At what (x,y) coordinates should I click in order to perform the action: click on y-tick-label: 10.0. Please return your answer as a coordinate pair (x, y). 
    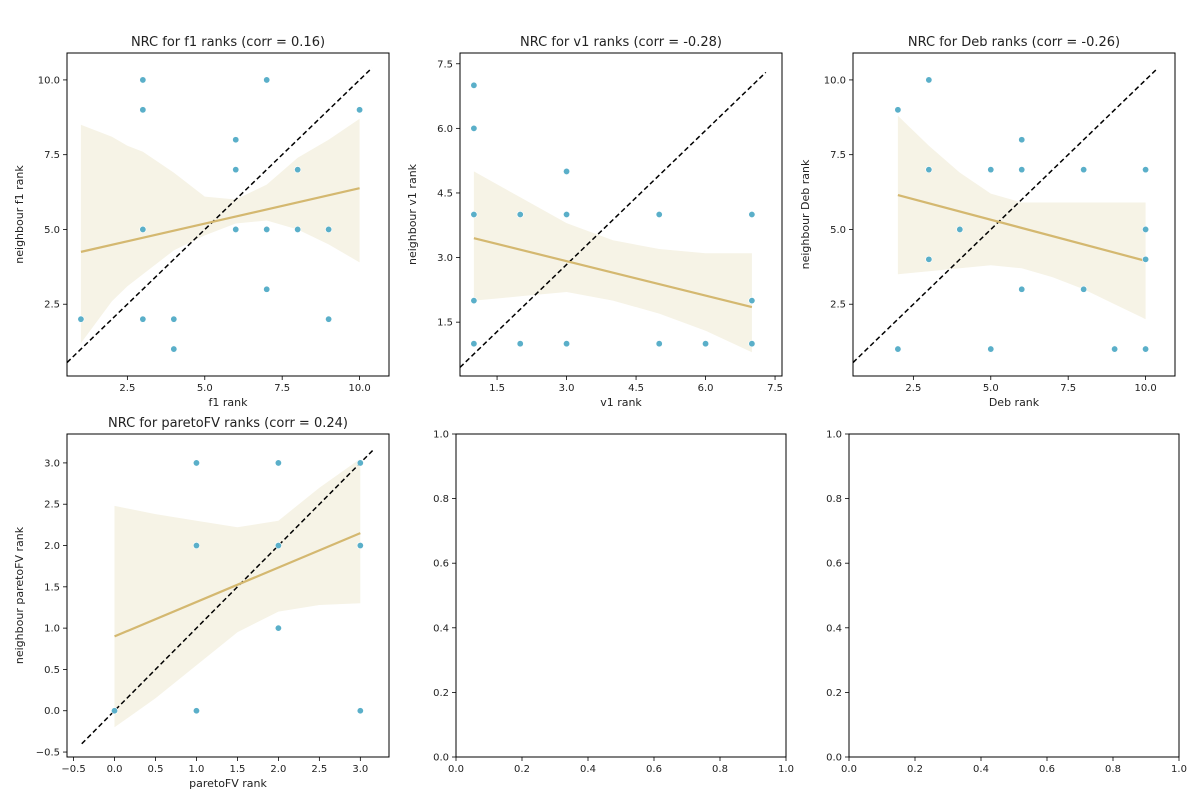
    Looking at the image, I should click on (835, 80).